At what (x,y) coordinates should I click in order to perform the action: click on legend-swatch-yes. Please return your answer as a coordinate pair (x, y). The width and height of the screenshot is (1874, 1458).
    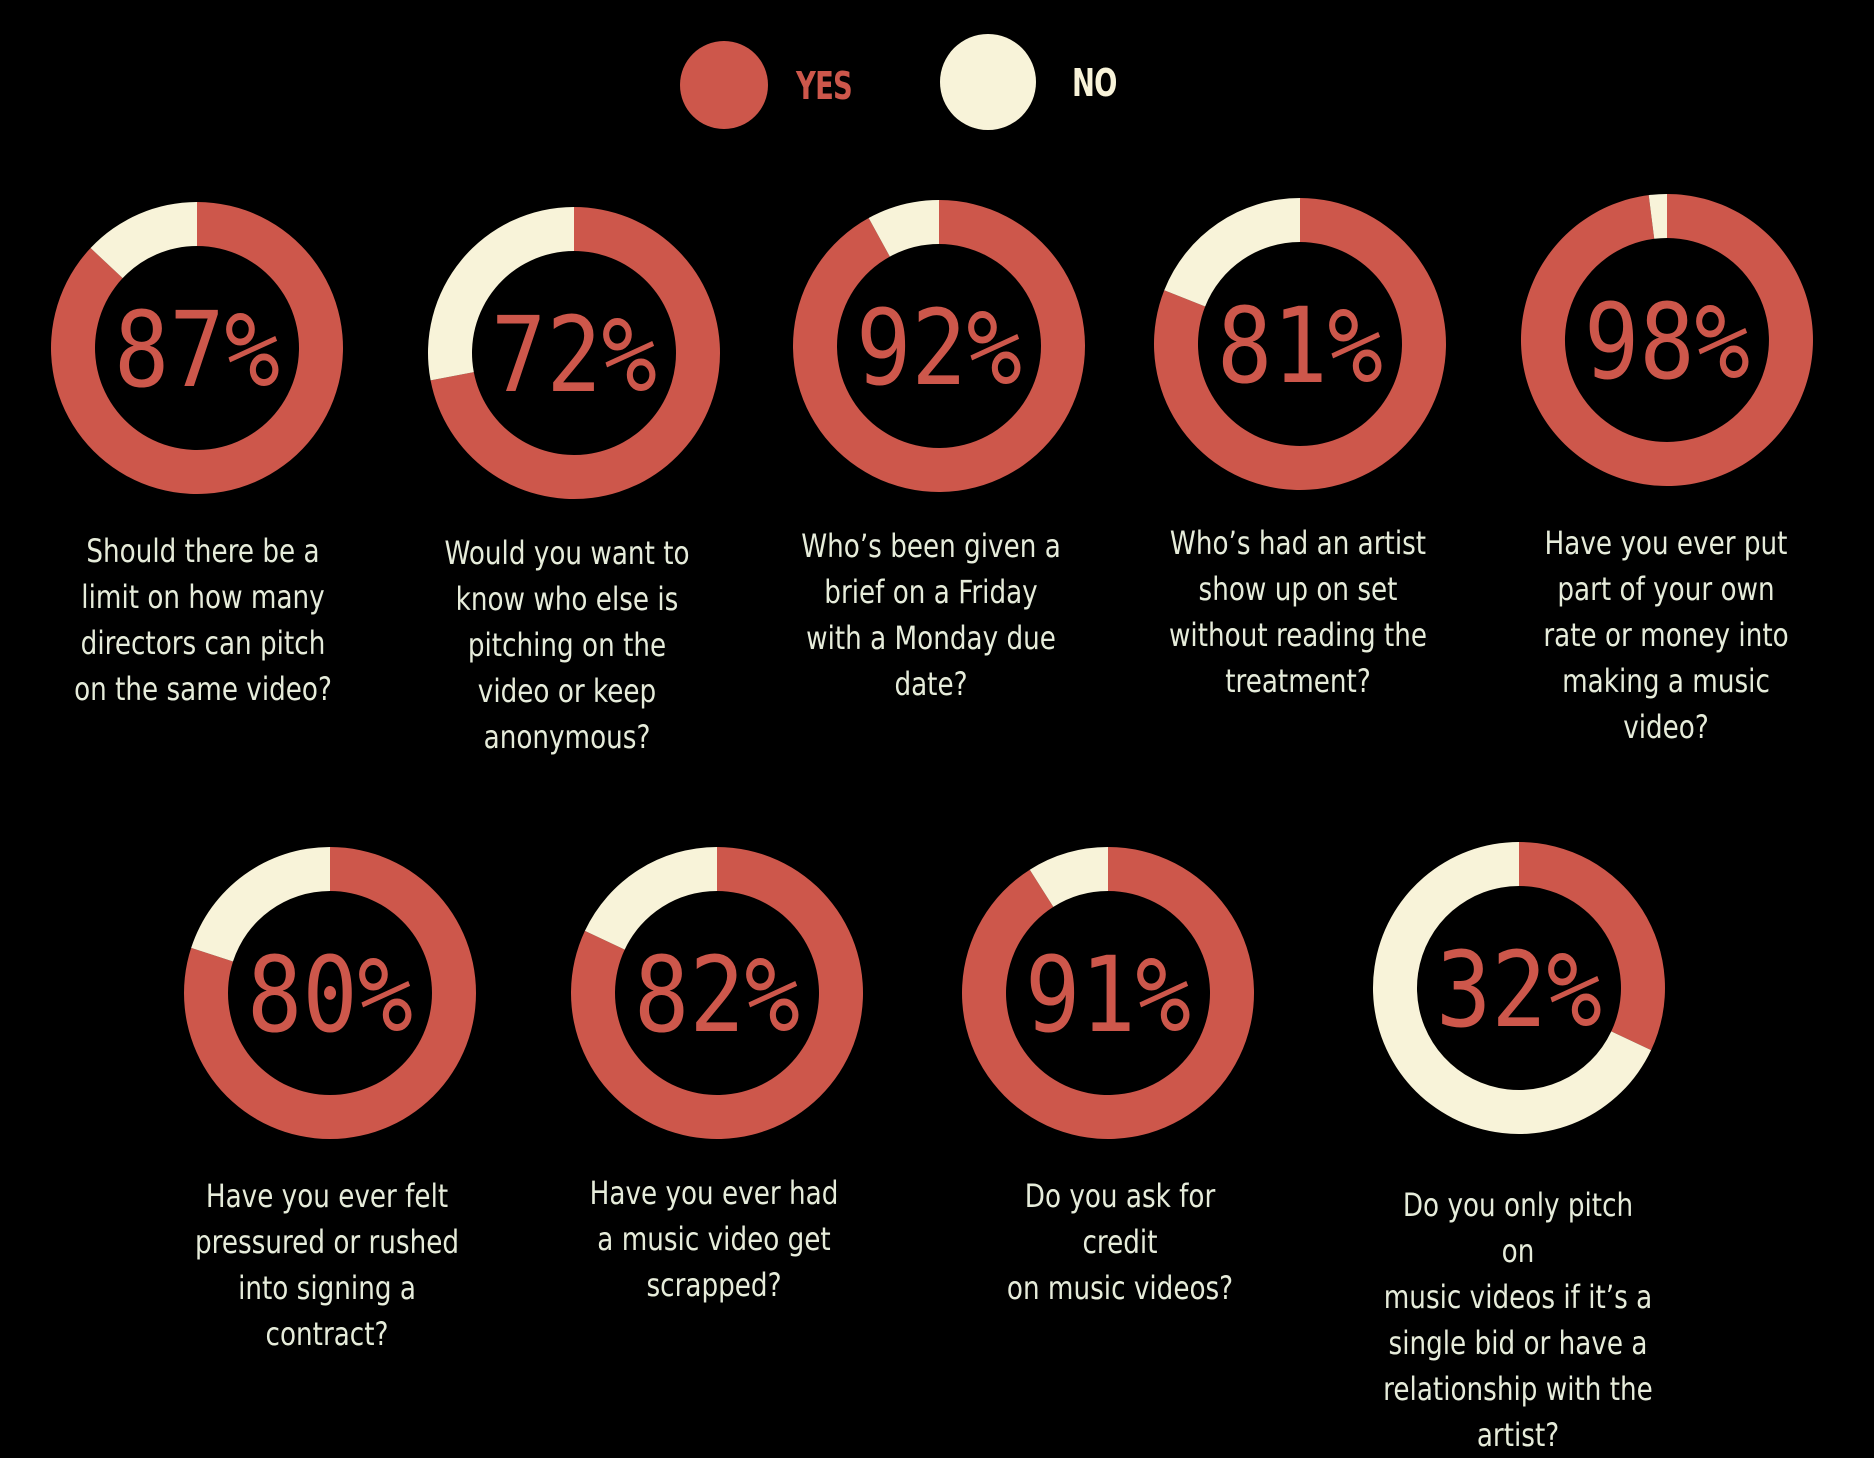
    Looking at the image, I should click on (724, 85).